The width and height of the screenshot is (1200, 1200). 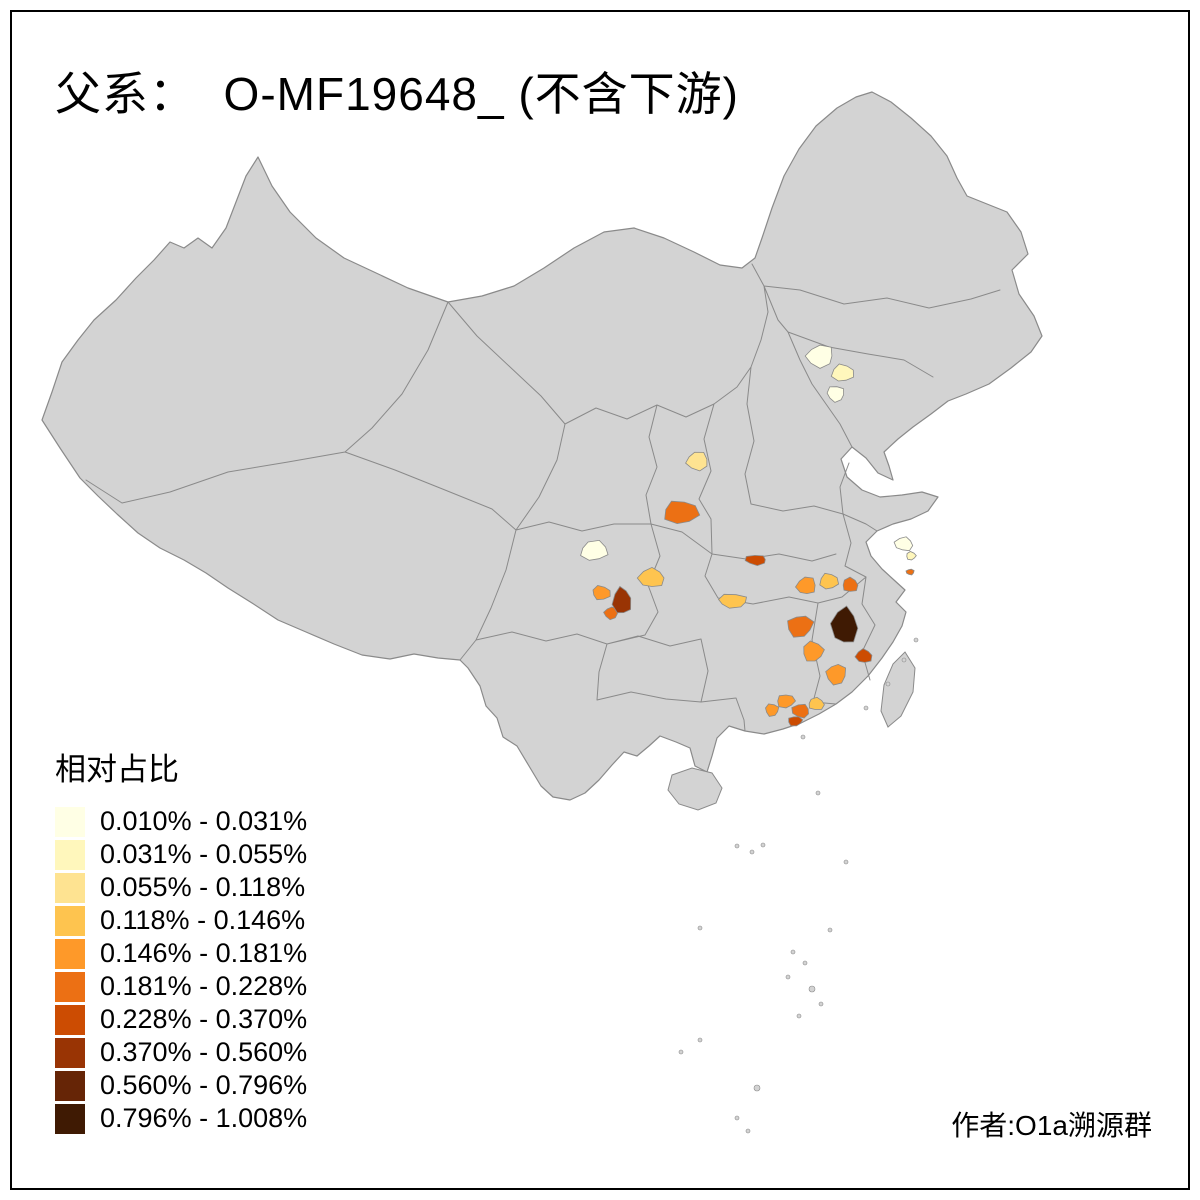 I want to click on legend-item: 0.370% - 0.560%, so click(x=181, y=1052).